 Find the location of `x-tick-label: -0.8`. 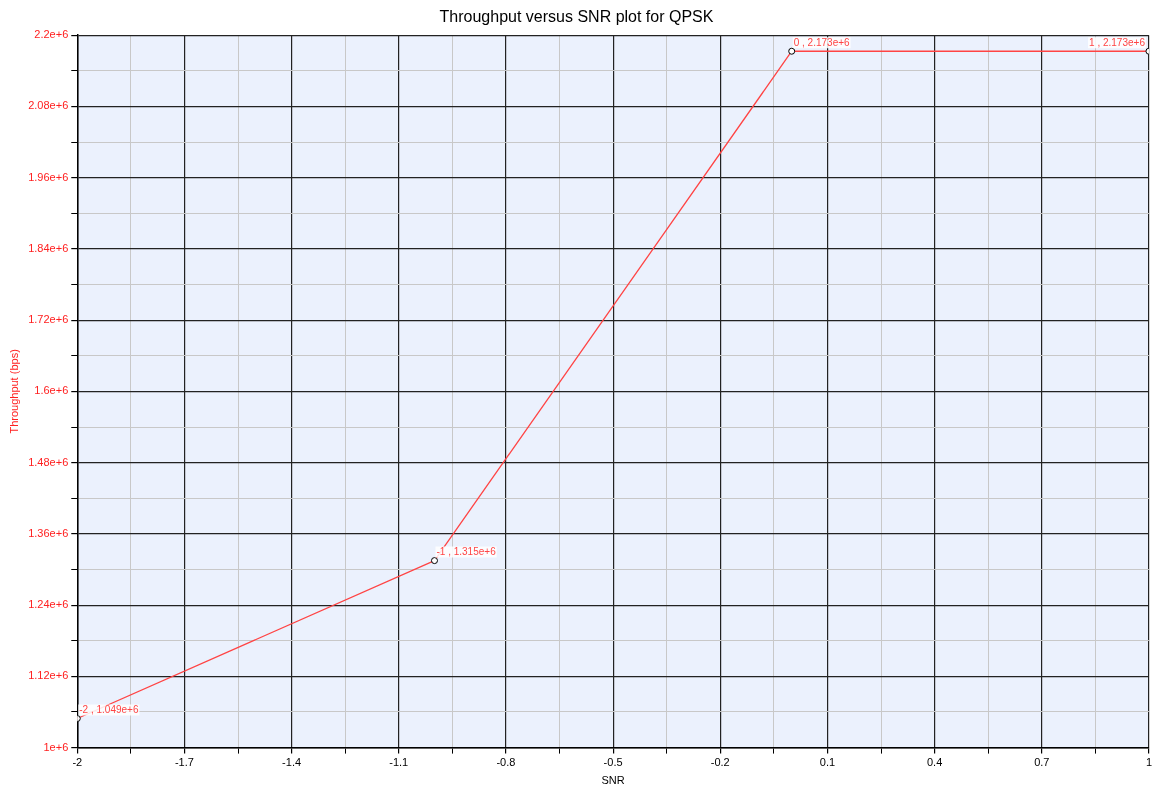

x-tick-label: -0.8 is located at coordinates (506, 762).